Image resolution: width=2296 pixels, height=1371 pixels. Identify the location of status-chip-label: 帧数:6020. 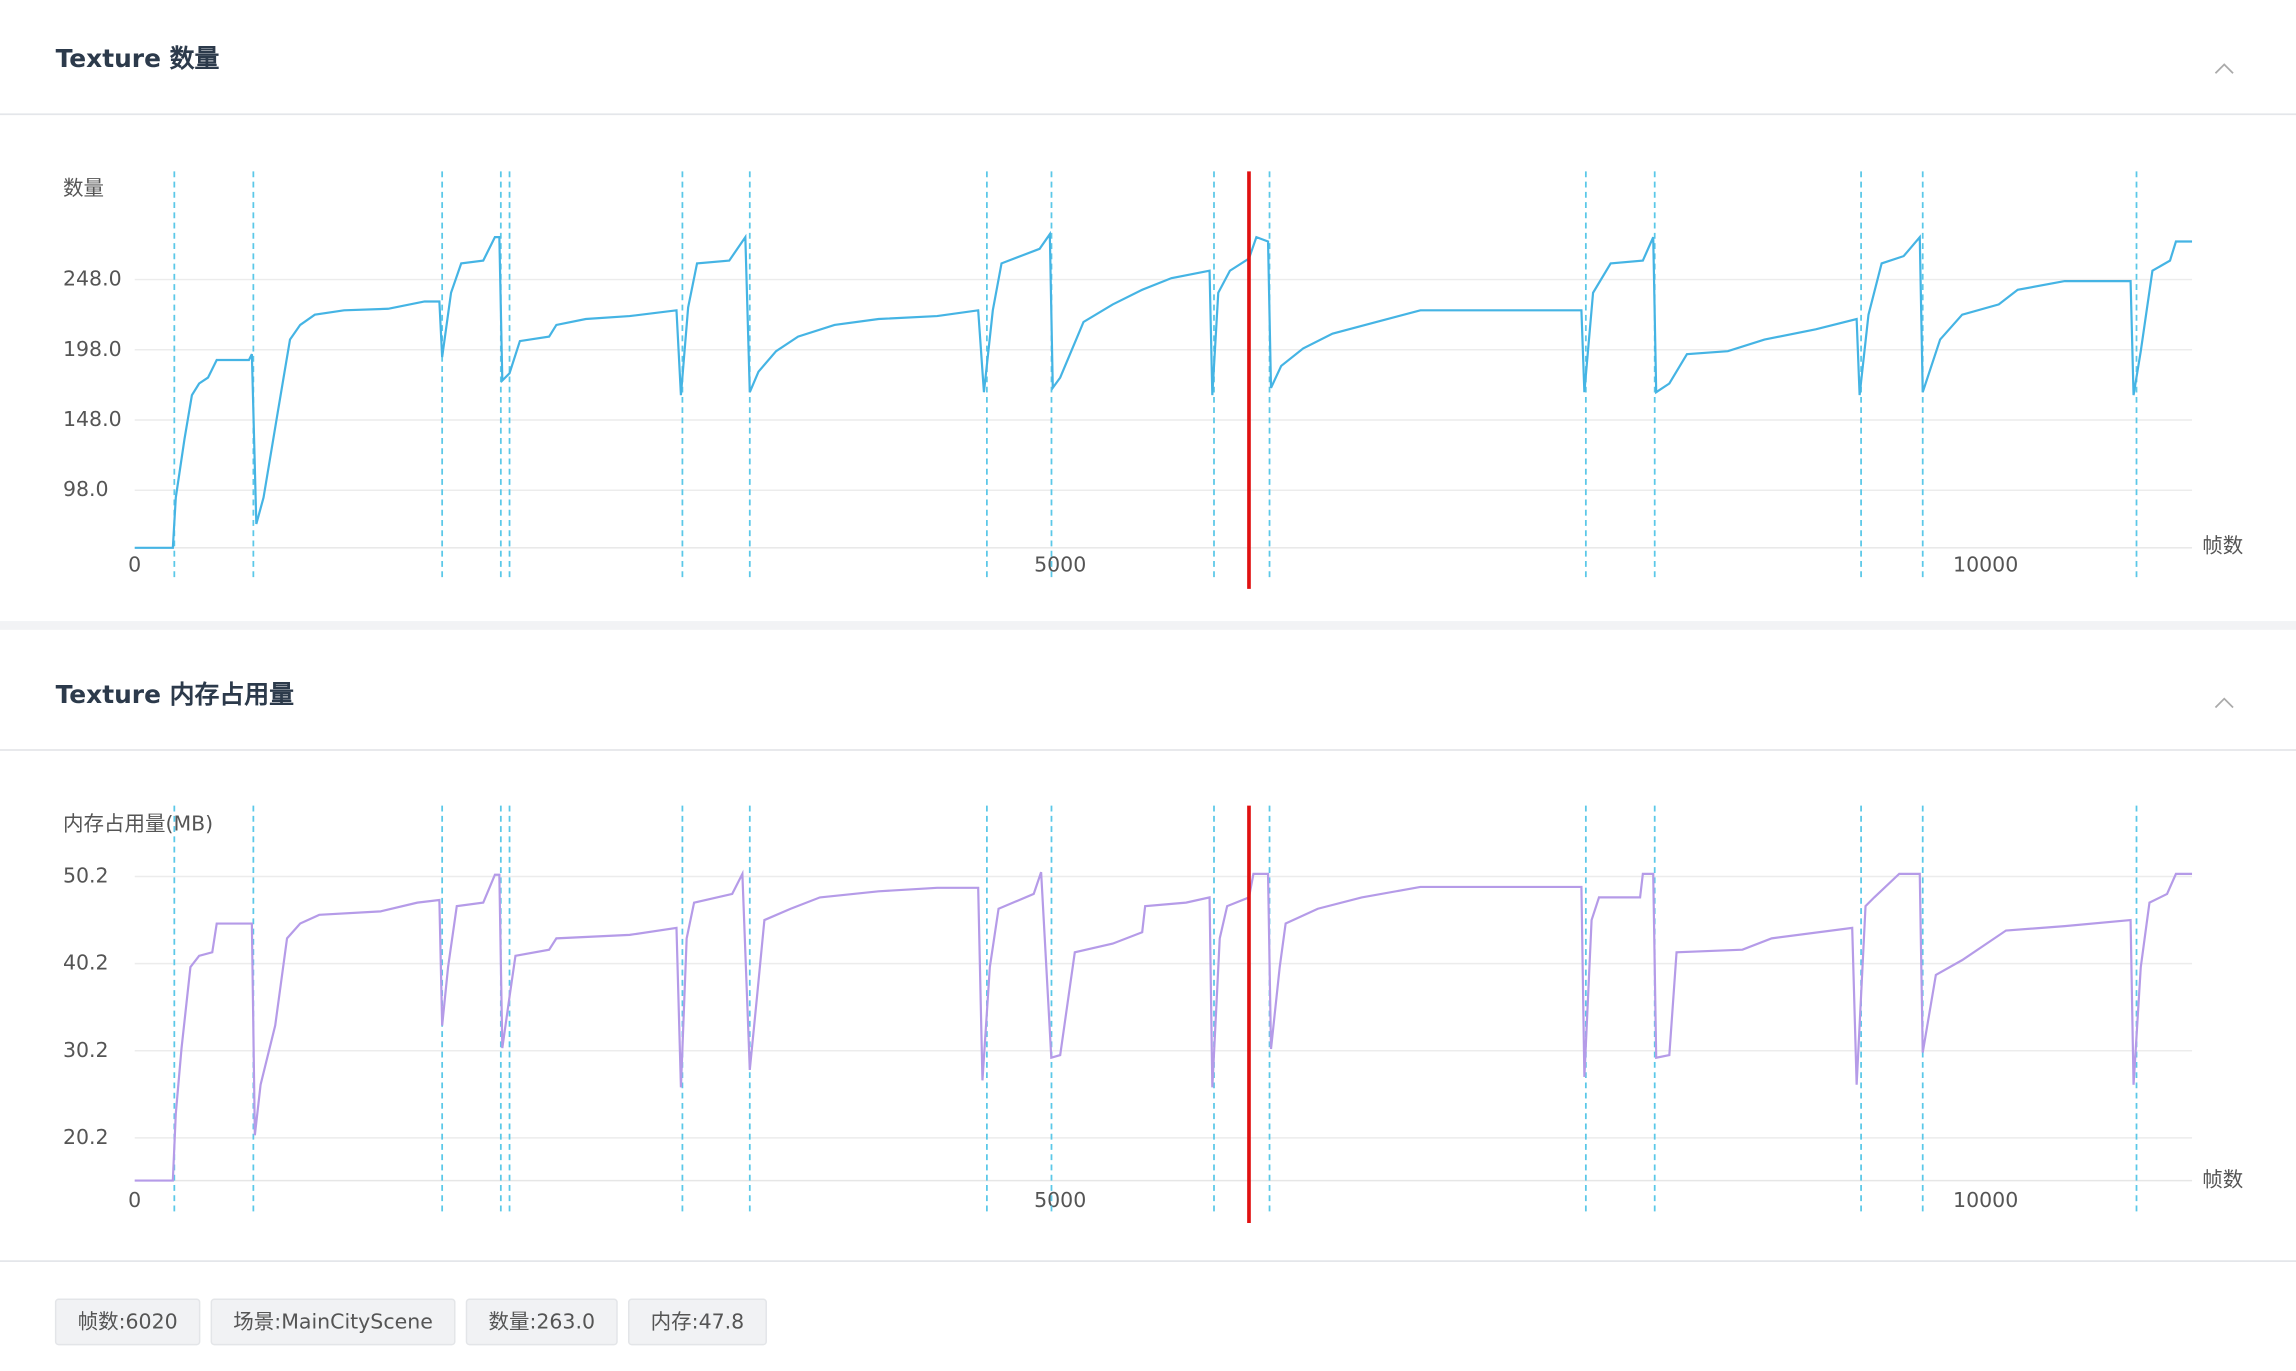
(128, 1322).